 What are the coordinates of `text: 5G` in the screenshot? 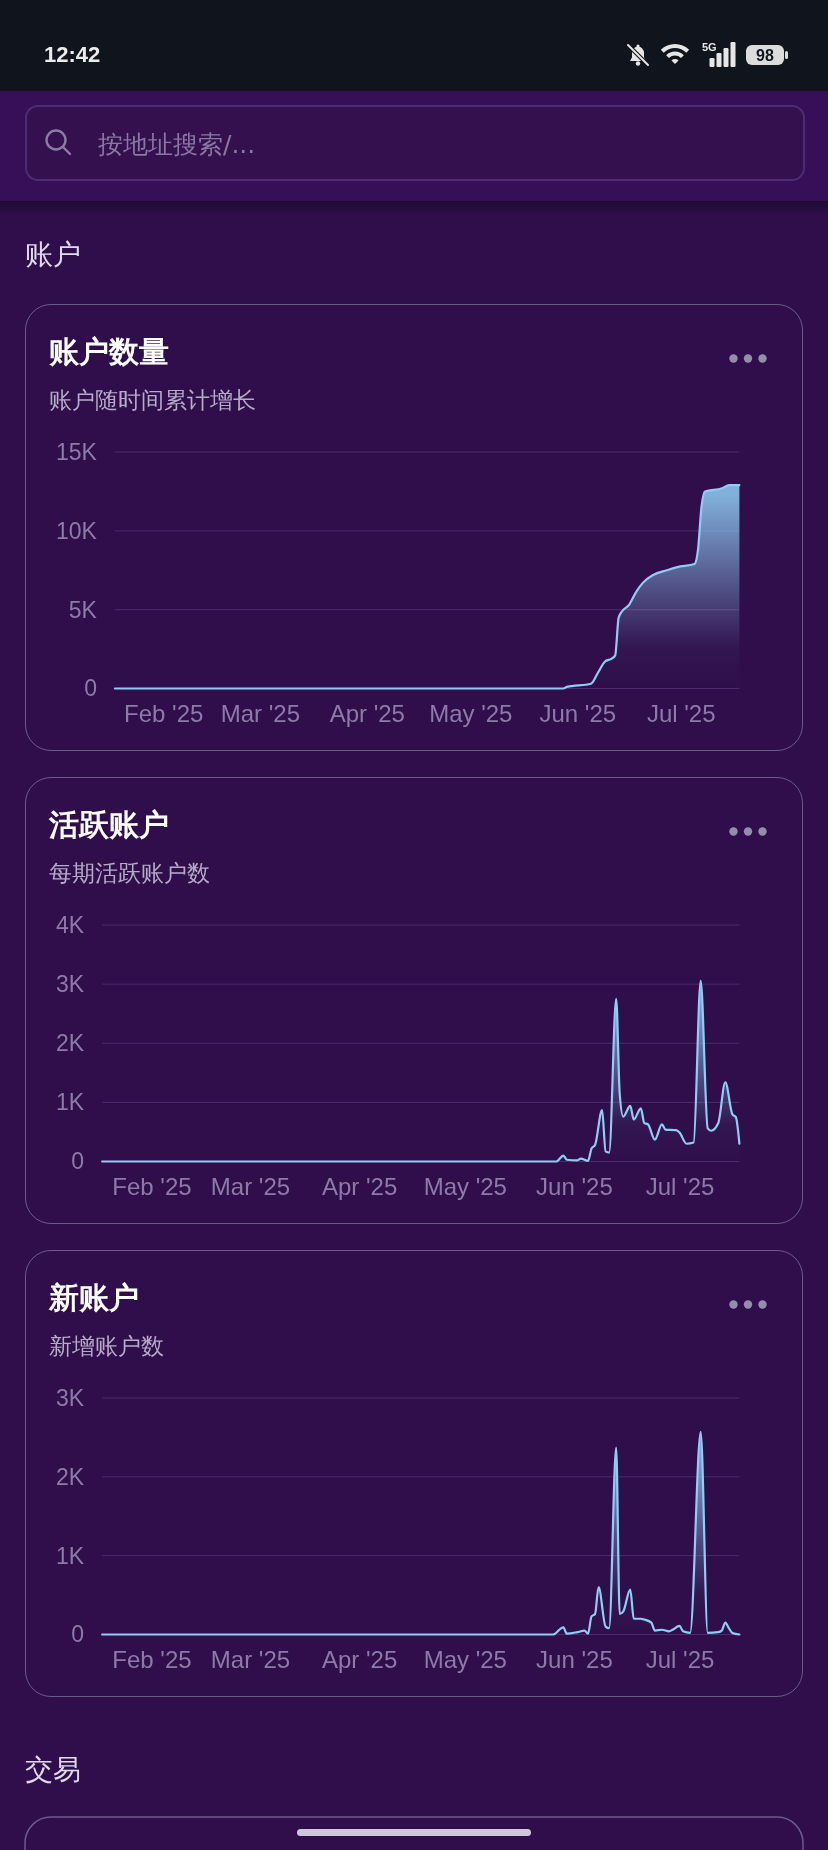 It's located at (709, 47).